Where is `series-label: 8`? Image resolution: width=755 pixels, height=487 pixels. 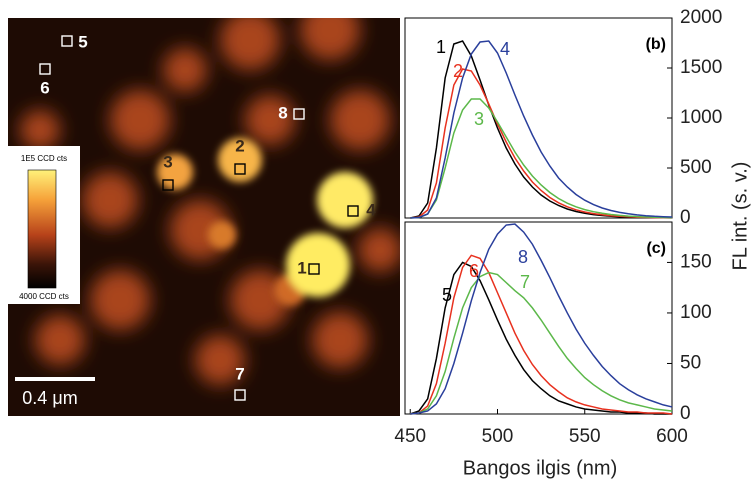 series-label: 8 is located at coordinates (523, 257).